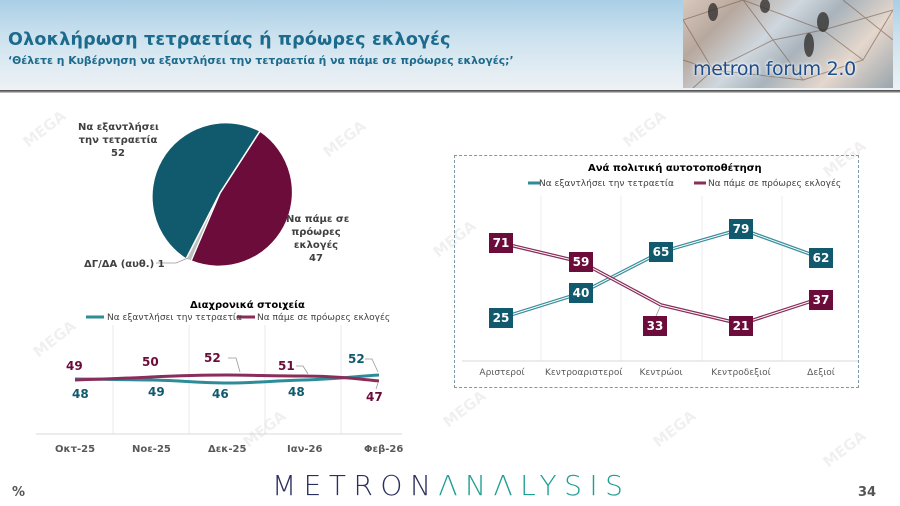 Image resolution: width=900 pixels, height=506 pixels. What do you see at coordinates (318, 239) in the screenshot?
I see `pie-label-early-elections: Να πάμε σε πρόωρες εκλογές 47` at bounding box center [318, 239].